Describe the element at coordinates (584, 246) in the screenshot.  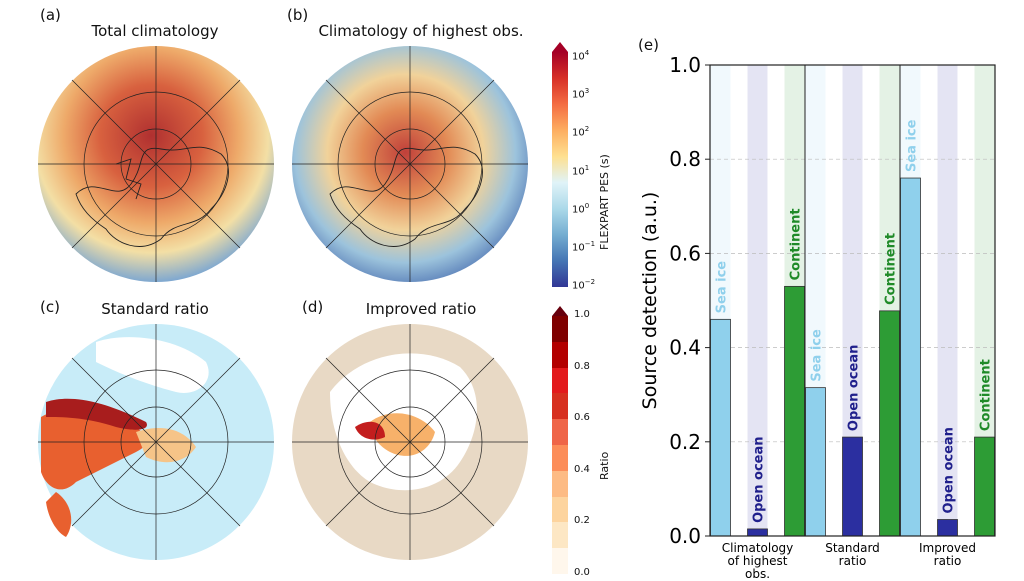
I see `colorbar-pes-tick: 10⁻¹` at that location.